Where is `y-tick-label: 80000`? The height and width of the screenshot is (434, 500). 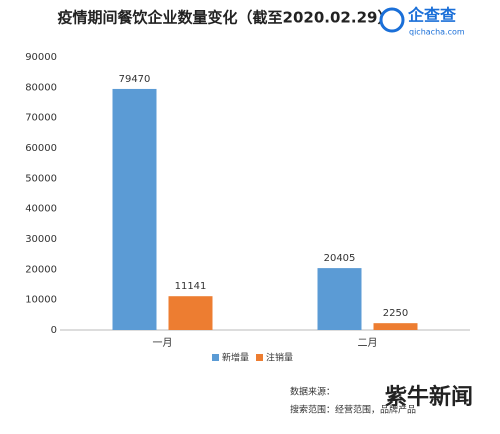
y-tick-label: 80000 is located at coordinates (41, 87).